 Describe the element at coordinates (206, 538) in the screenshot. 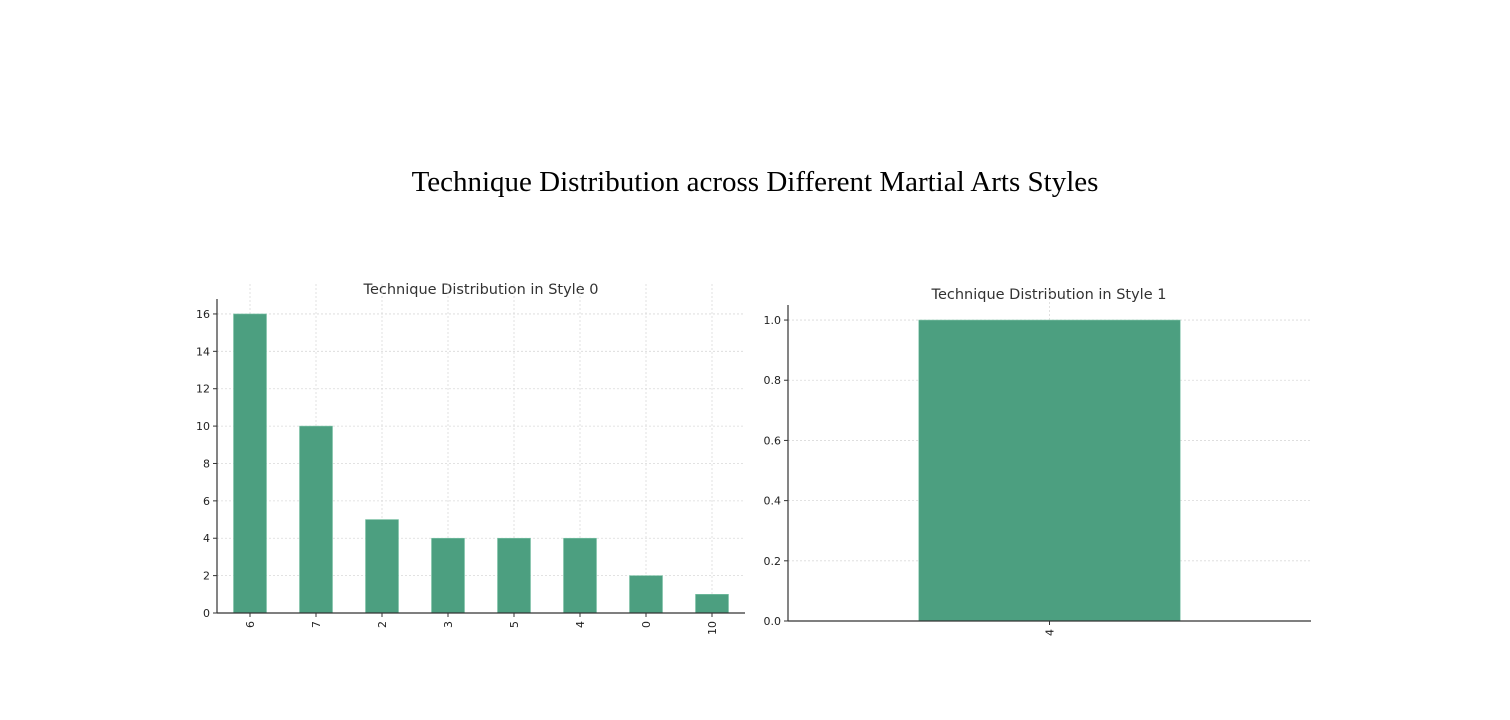

I see `y-tick-label: 4` at that location.